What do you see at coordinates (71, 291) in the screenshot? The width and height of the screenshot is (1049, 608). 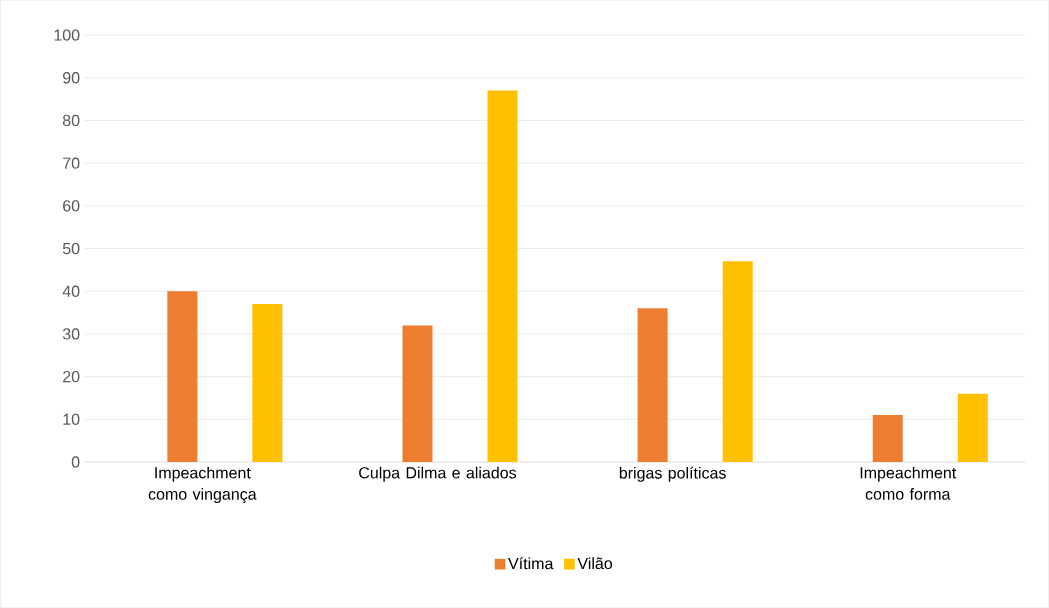 I see `y-tick-label: 40` at bounding box center [71, 291].